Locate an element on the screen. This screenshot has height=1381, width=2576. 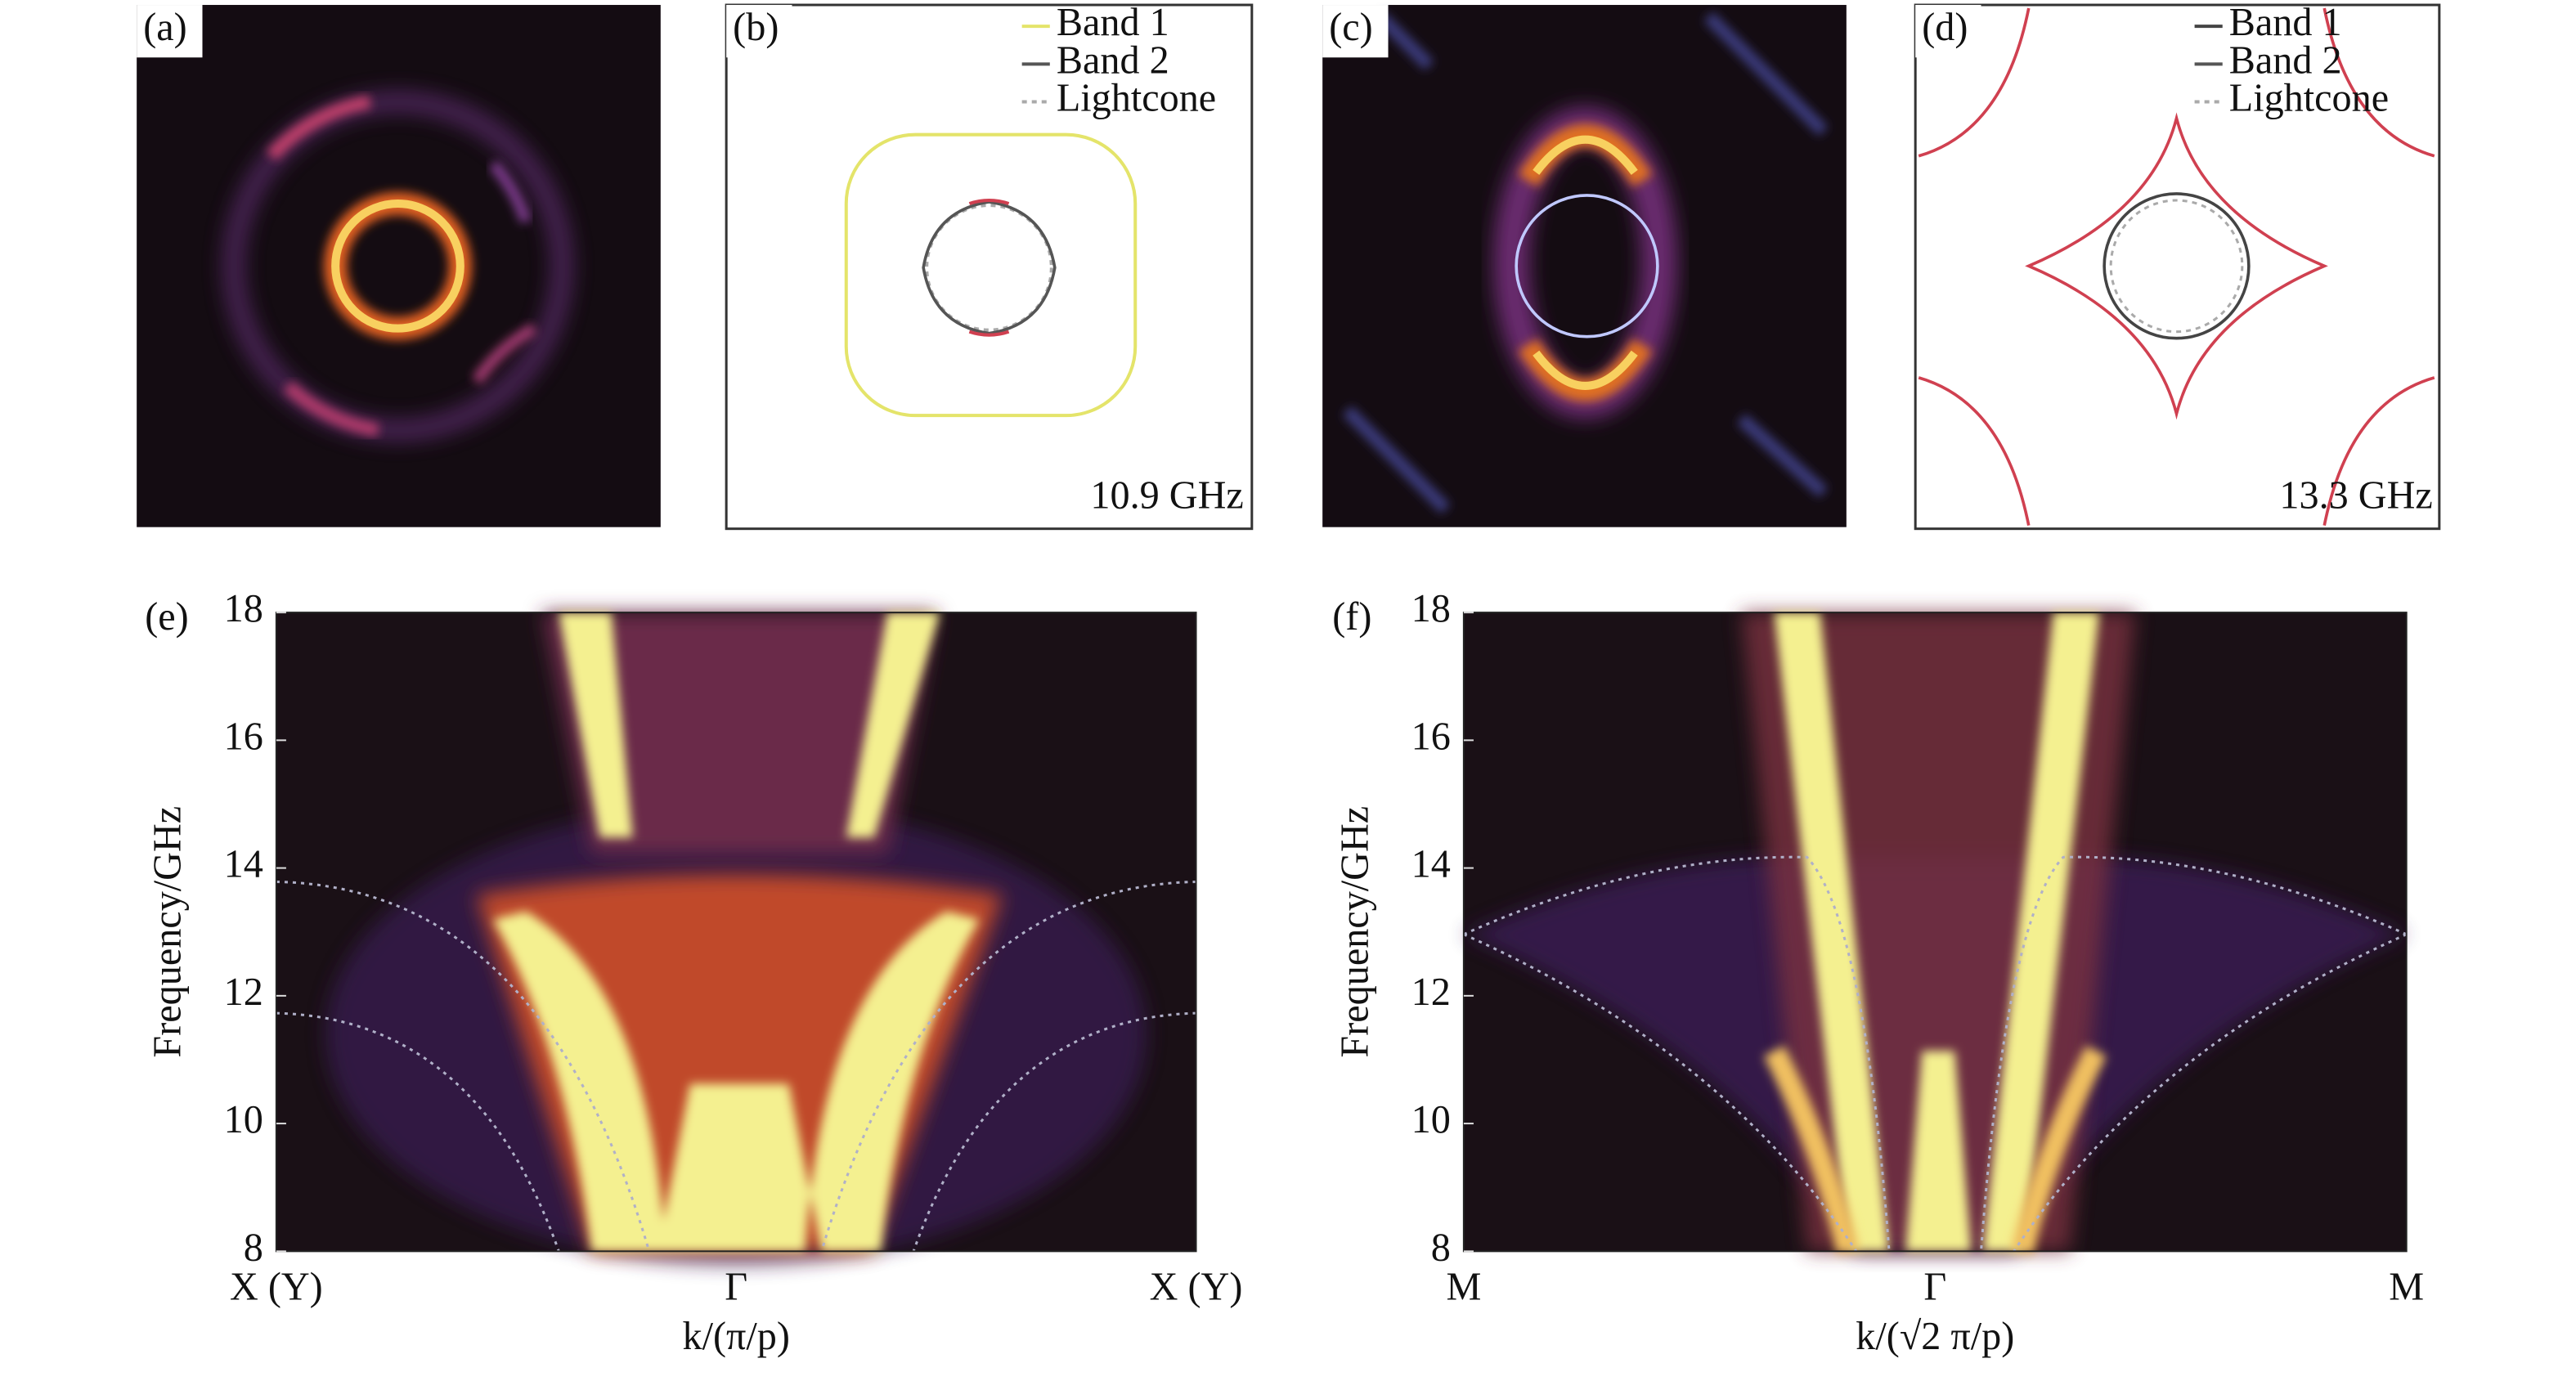
panel-label: (f) is located at coordinates (1351, 617).